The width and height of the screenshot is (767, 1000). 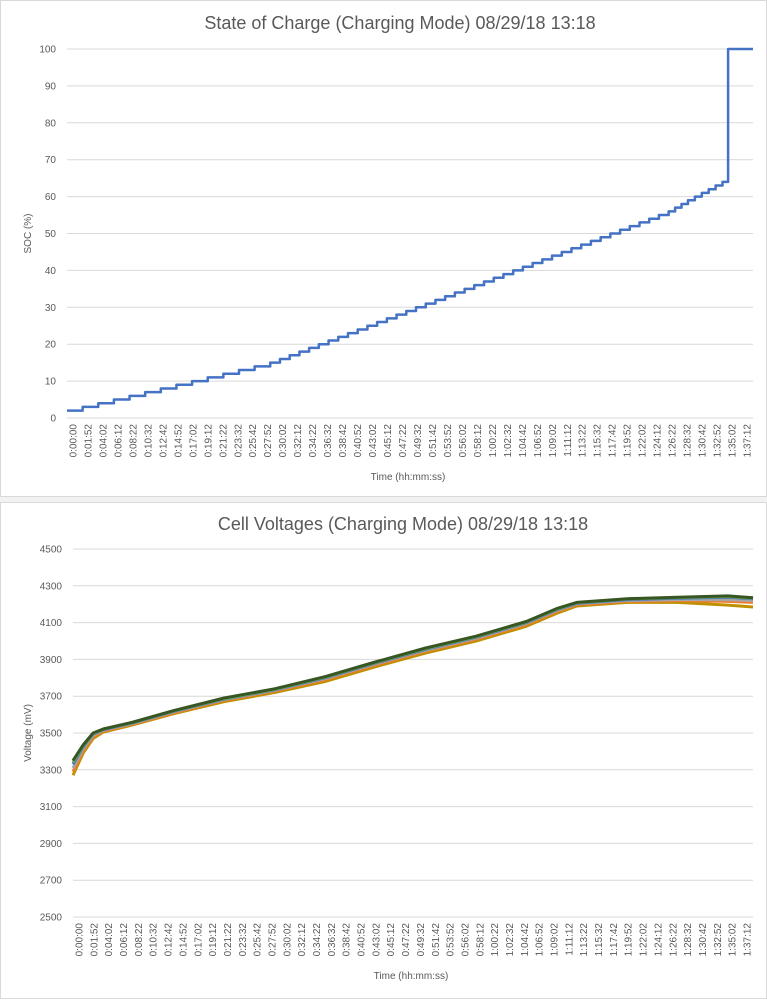 I want to click on x-tick-label: 1:35:02, so click(x=733, y=940).